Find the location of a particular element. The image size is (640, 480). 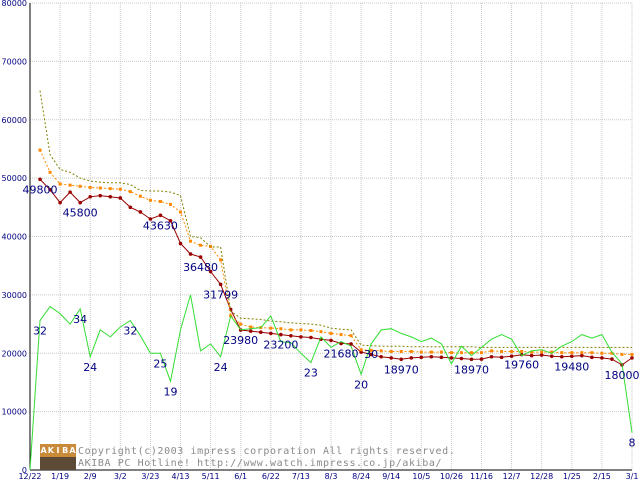

y-tick-label: 60000 is located at coordinates (14, 120).